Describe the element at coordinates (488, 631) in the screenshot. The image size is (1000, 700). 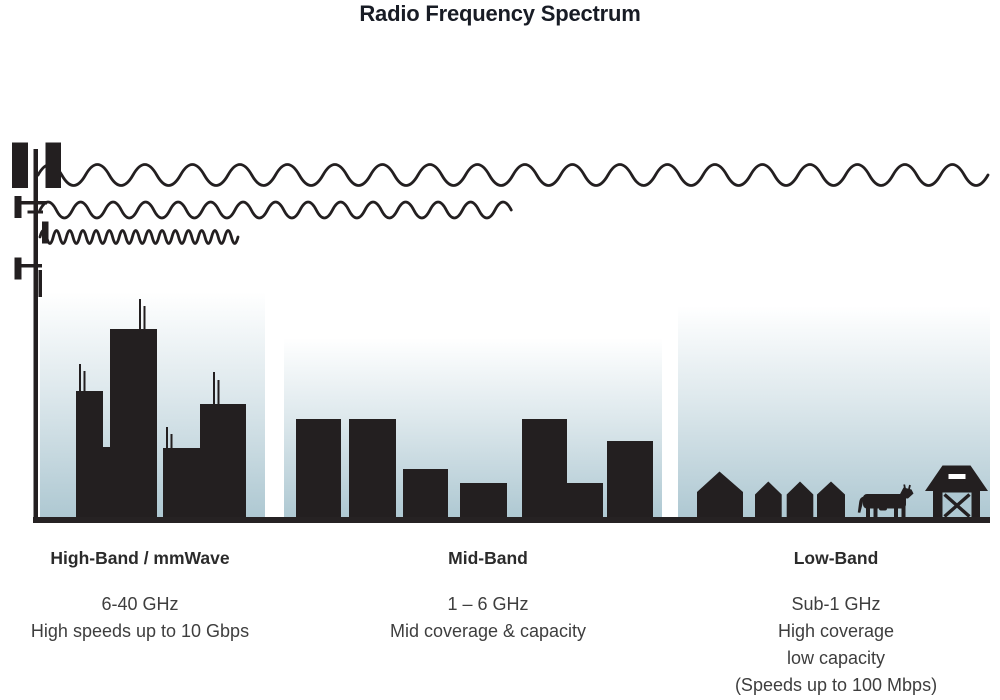
I see `band-text: Mid coverage & capacity` at that location.